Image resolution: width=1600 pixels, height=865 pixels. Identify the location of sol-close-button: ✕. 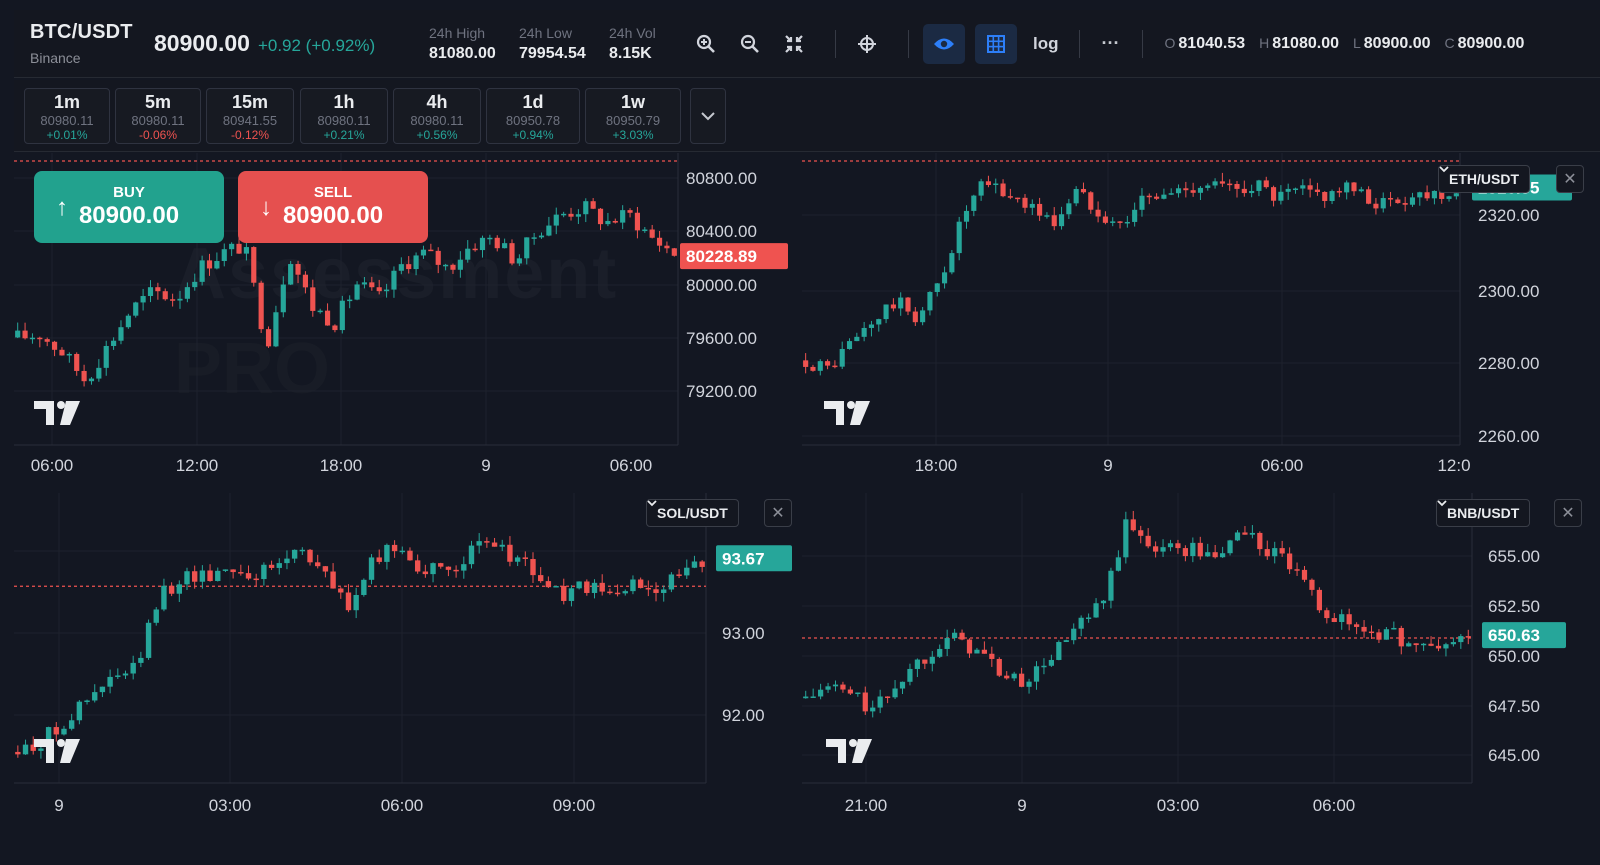
(778, 513).